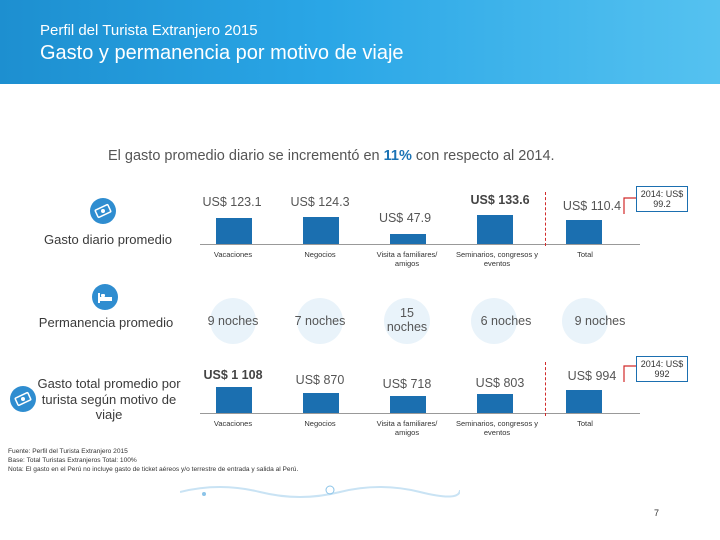 This screenshot has height=540, width=720. What do you see at coordinates (600, 321) in the screenshot?
I see `stay-value-total: 9 noches` at bounding box center [600, 321].